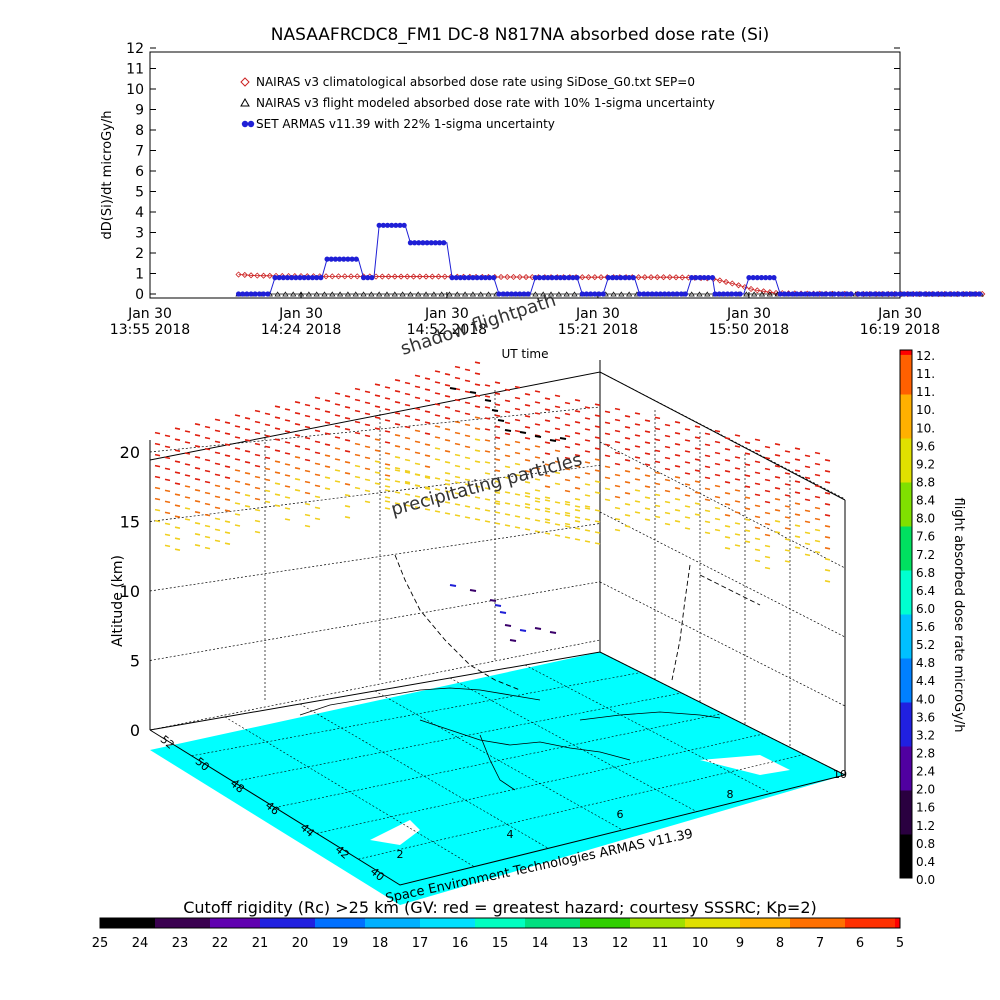 This screenshot has width=1000, height=1000. I want to click on flightpath-mark, so click(523, 432).